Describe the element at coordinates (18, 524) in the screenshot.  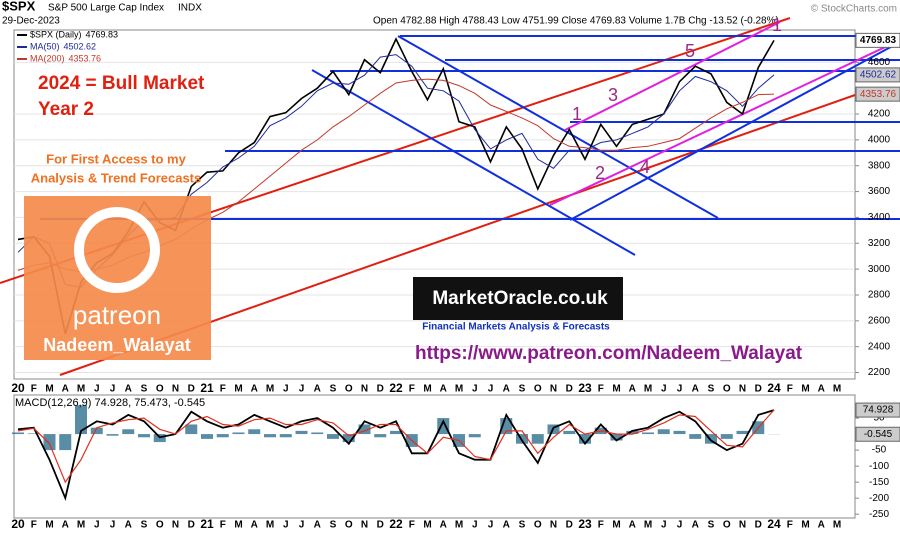
I see `x-tick-label: 20` at that location.